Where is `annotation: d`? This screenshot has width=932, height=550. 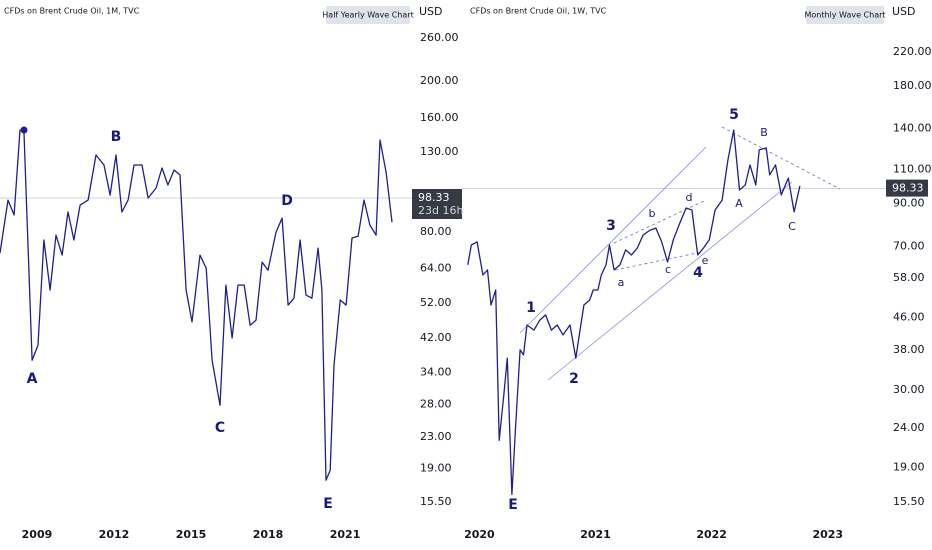
annotation: d is located at coordinates (689, 197).